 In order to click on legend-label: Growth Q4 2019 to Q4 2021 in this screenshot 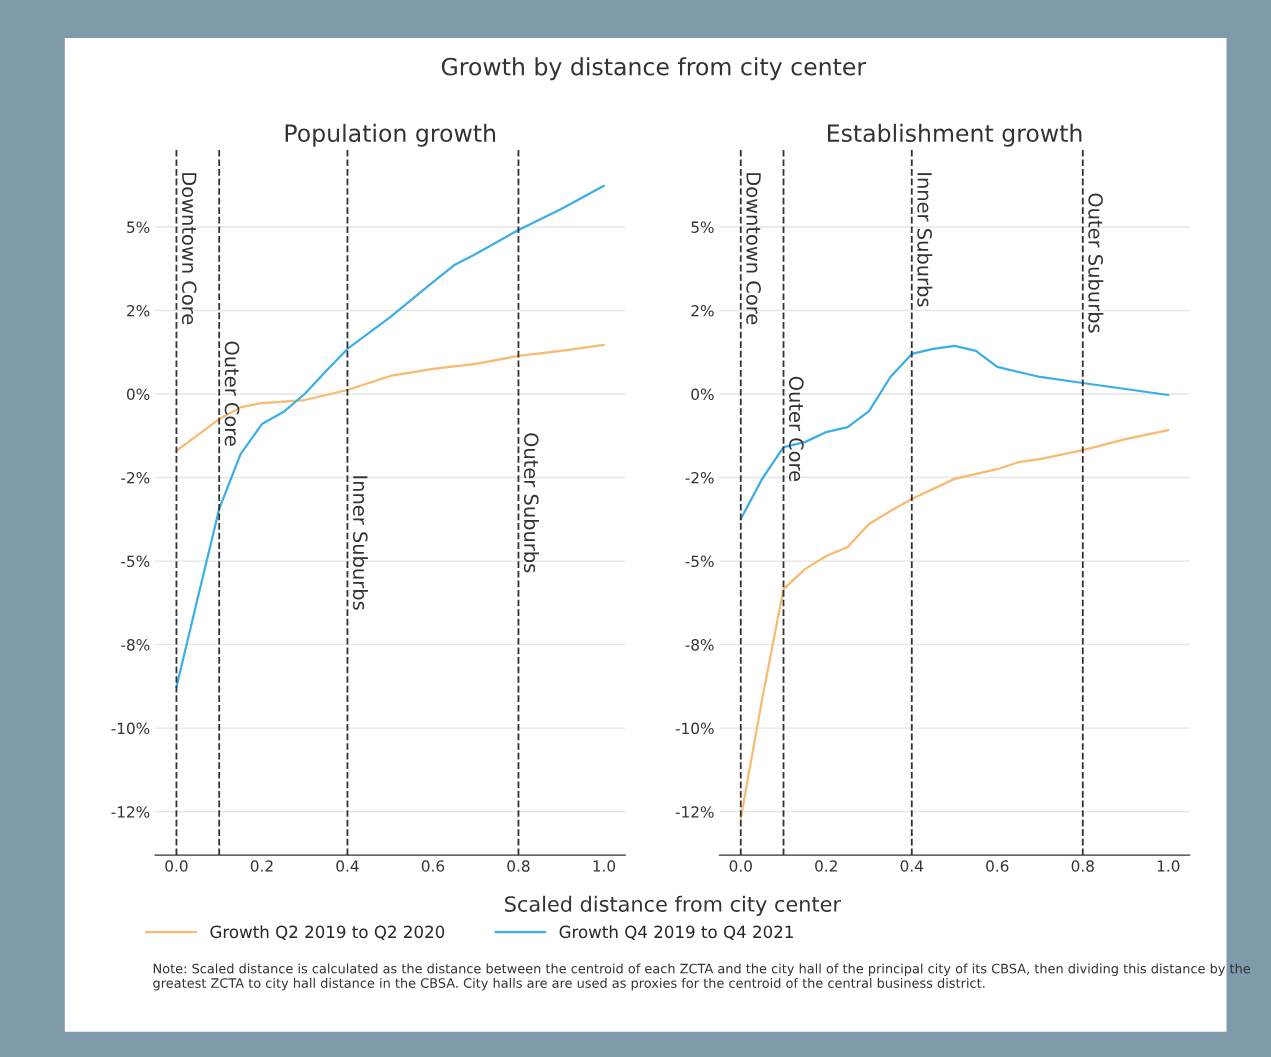, I will do `click(676, 933)`.